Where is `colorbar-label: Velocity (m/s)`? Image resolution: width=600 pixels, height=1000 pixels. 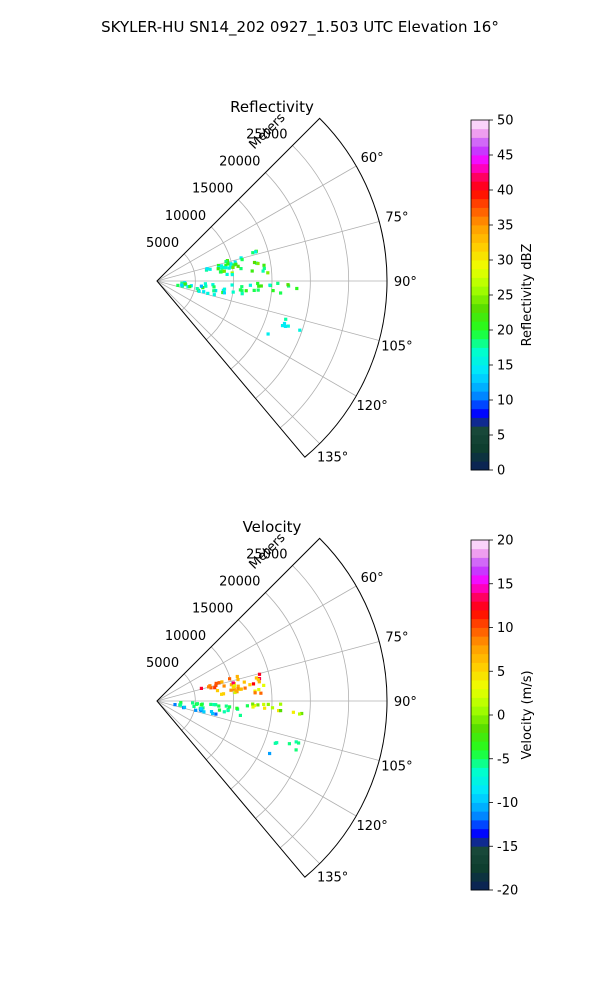
colorbar-label: Velocity (m/s) is located at coordinates (527, 714).